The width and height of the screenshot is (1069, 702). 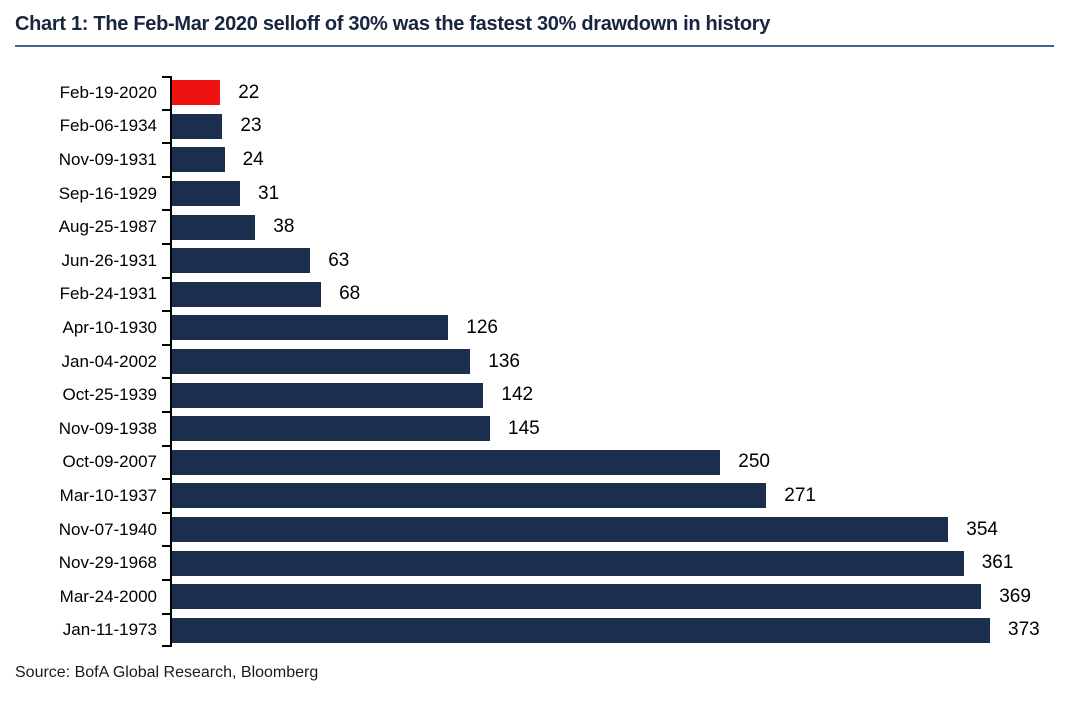 What do you see at coordinates (612, 261) in the screenshot?
I see `bar-track: 63` at bounding box center [612, 261].